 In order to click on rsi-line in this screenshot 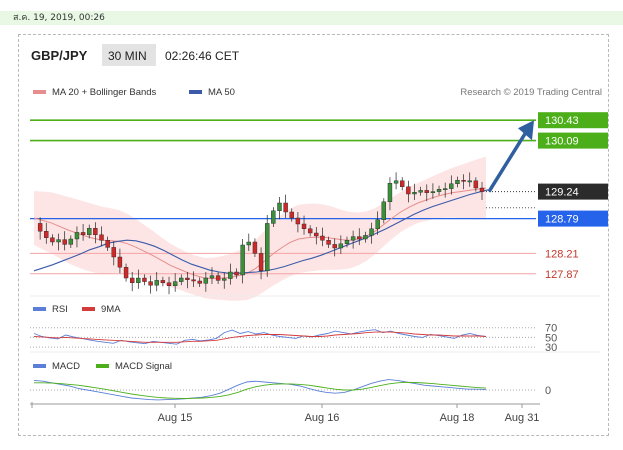, I will do `click(260, 337)`.